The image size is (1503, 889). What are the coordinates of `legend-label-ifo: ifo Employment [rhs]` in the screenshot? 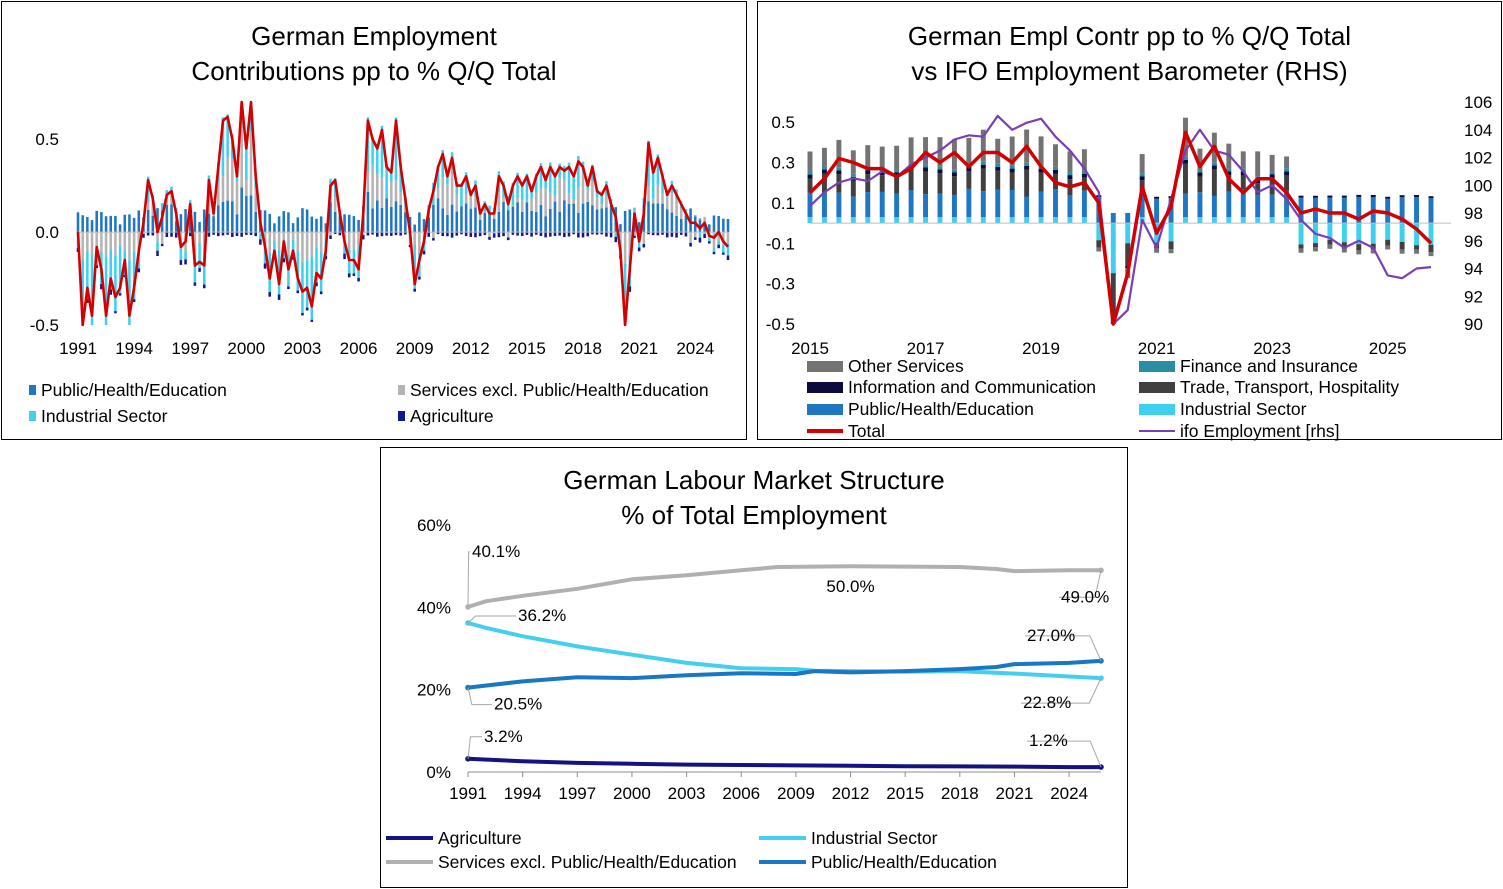 It's located at (1260, 431).